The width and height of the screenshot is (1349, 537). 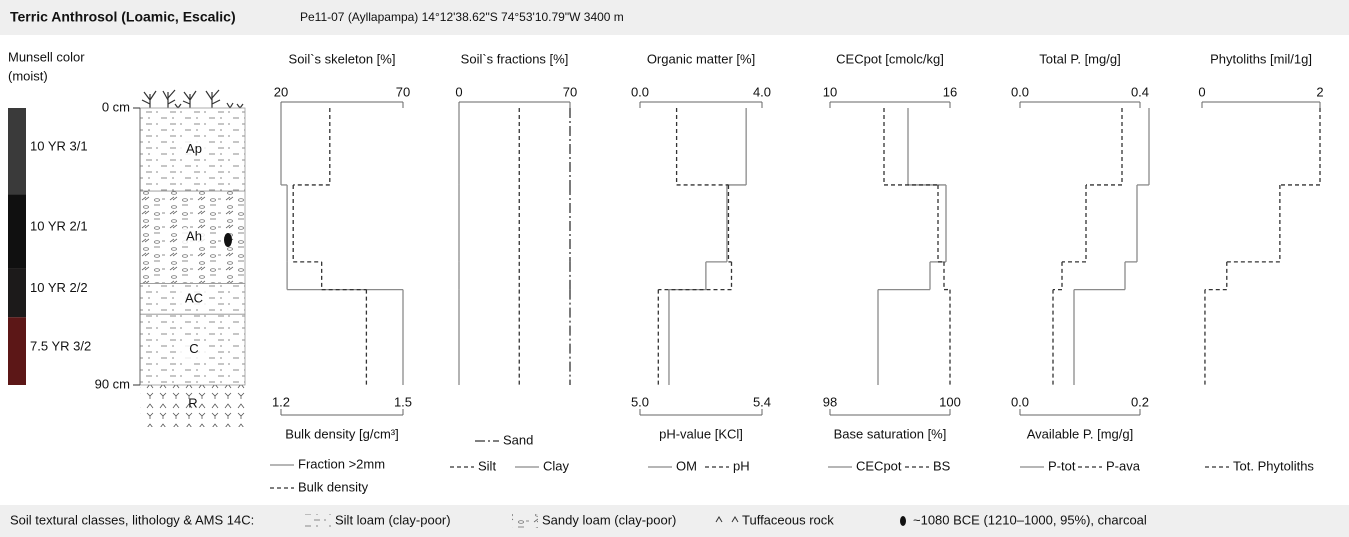 What do you see at coordinates (518, 439) in the screenshot?
I see `legend-label: Sand` at bounding box center [518, 439].